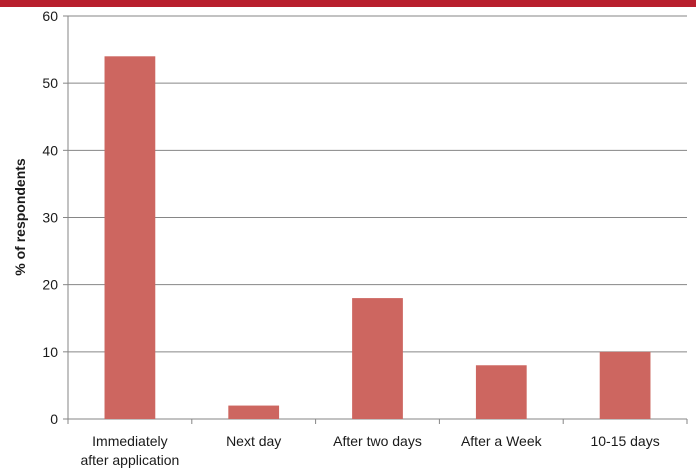 This screenshot has width=696, height=473. I want to click on y-tick-label: 50, so click(50, 83).